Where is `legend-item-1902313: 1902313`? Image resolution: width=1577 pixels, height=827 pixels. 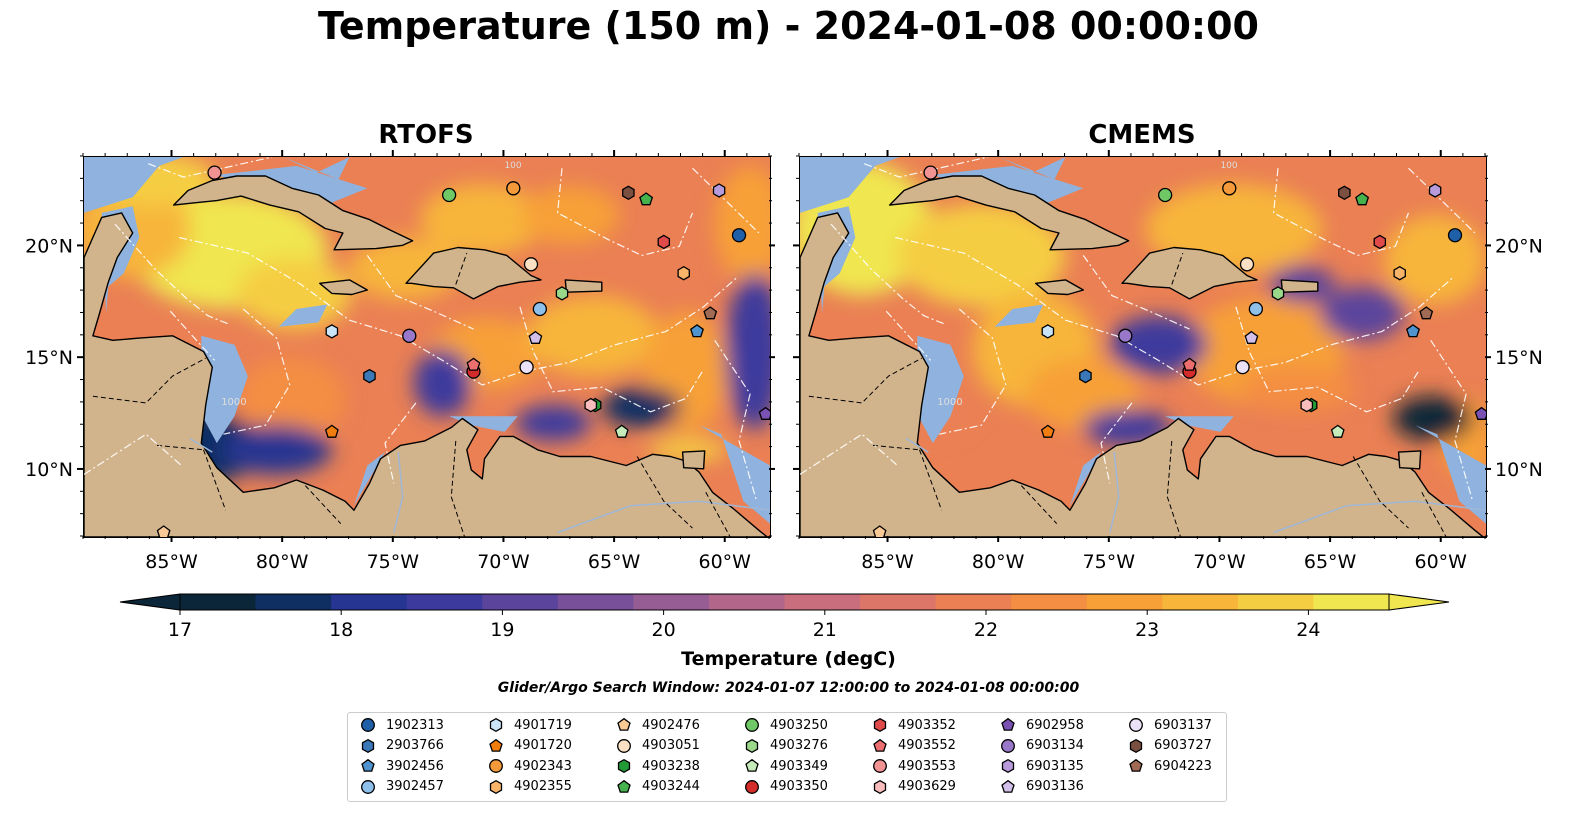
legend-item-1902313: 1902313 is located at coordinates (402, 725).